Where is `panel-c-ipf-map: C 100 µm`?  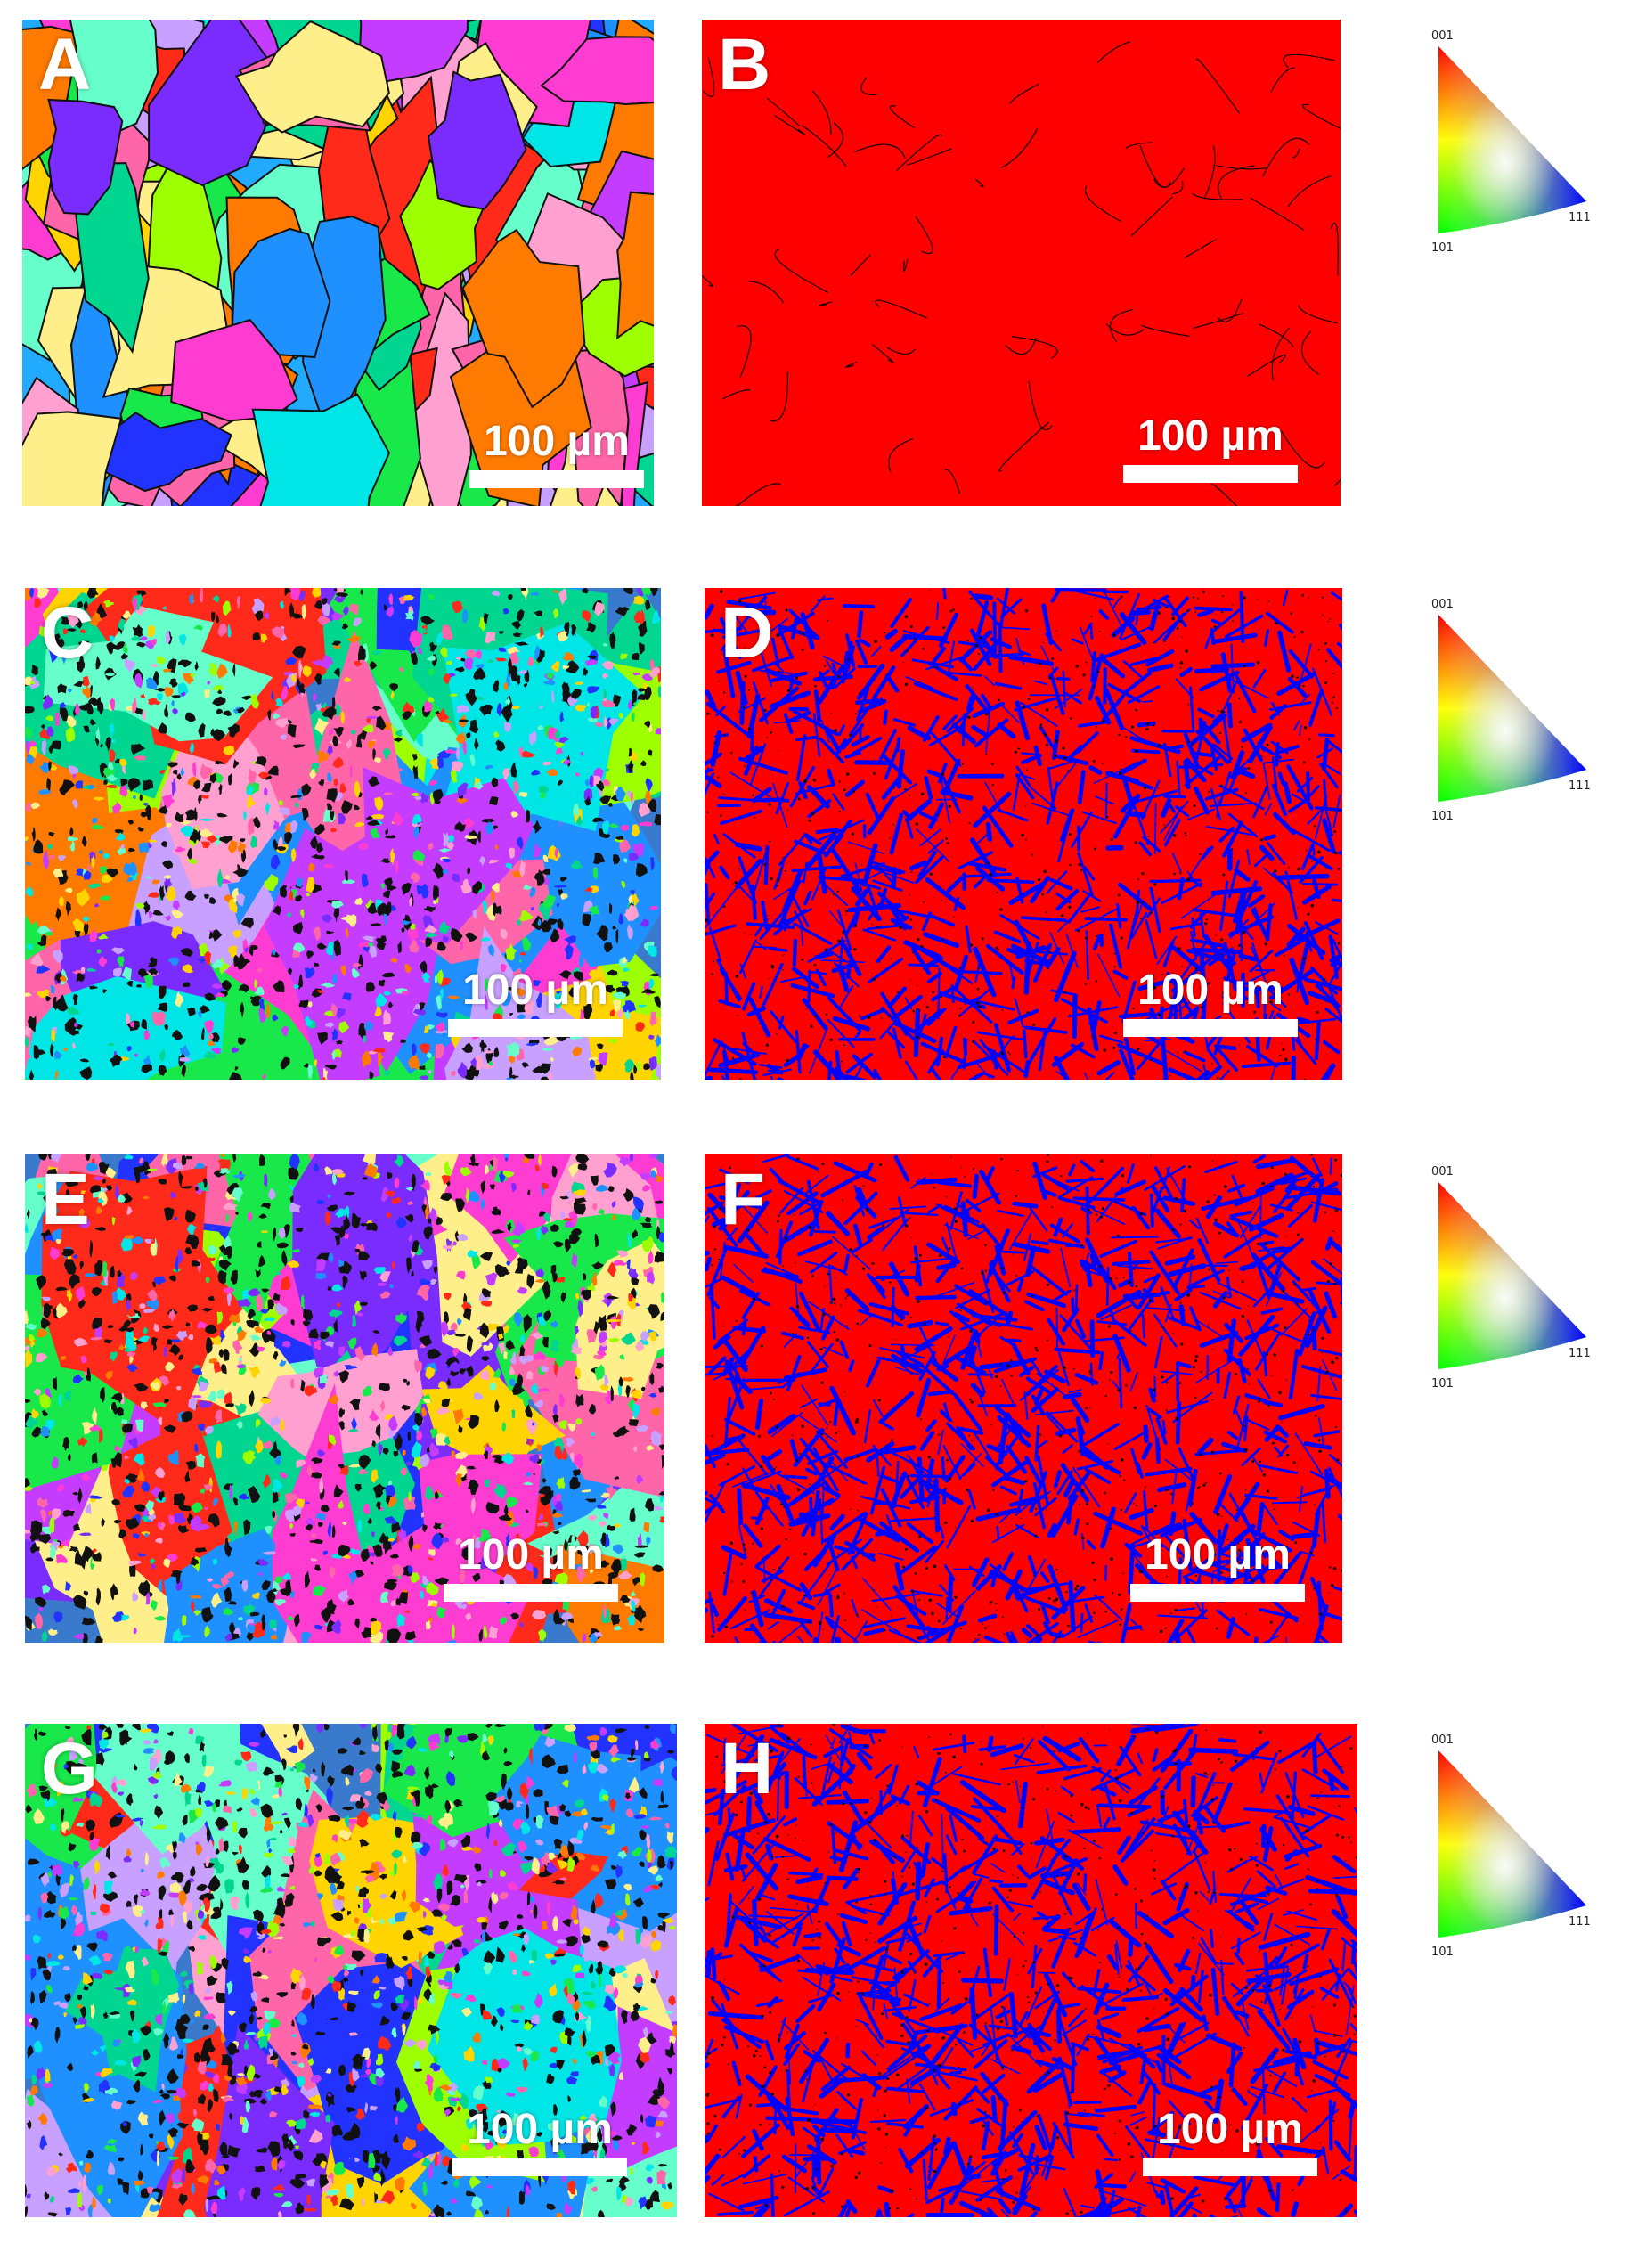 panel-c-ipf-map: C 100 µm is located at coordinates (343, 834).